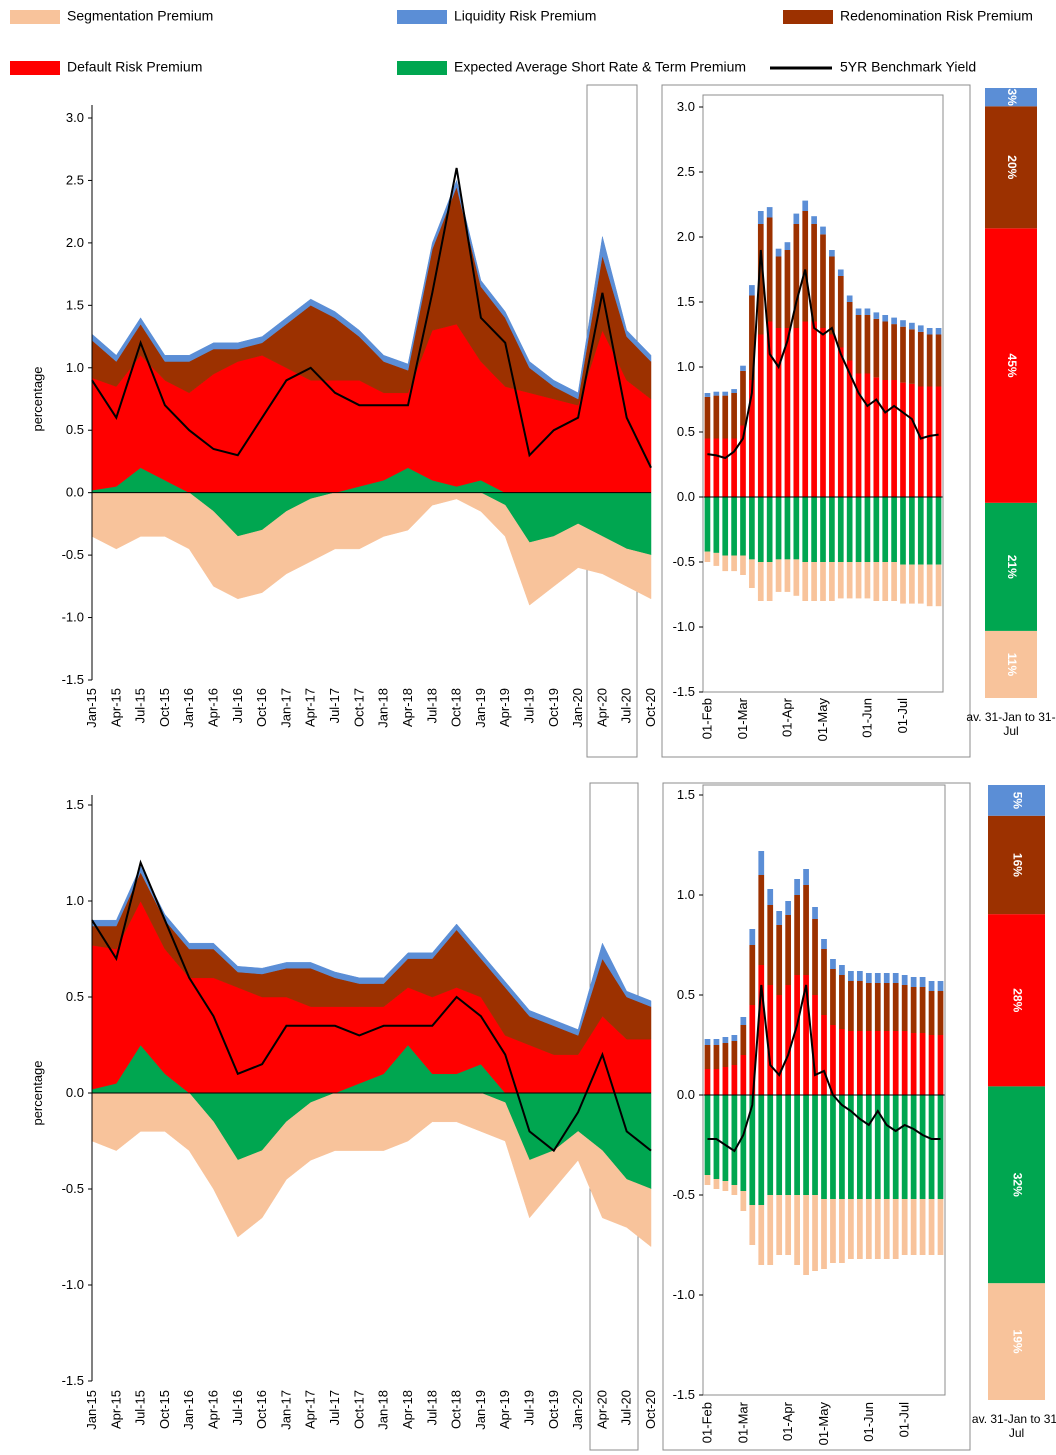  I want to click on y-tick-label: -0.5, so click(73, 554).